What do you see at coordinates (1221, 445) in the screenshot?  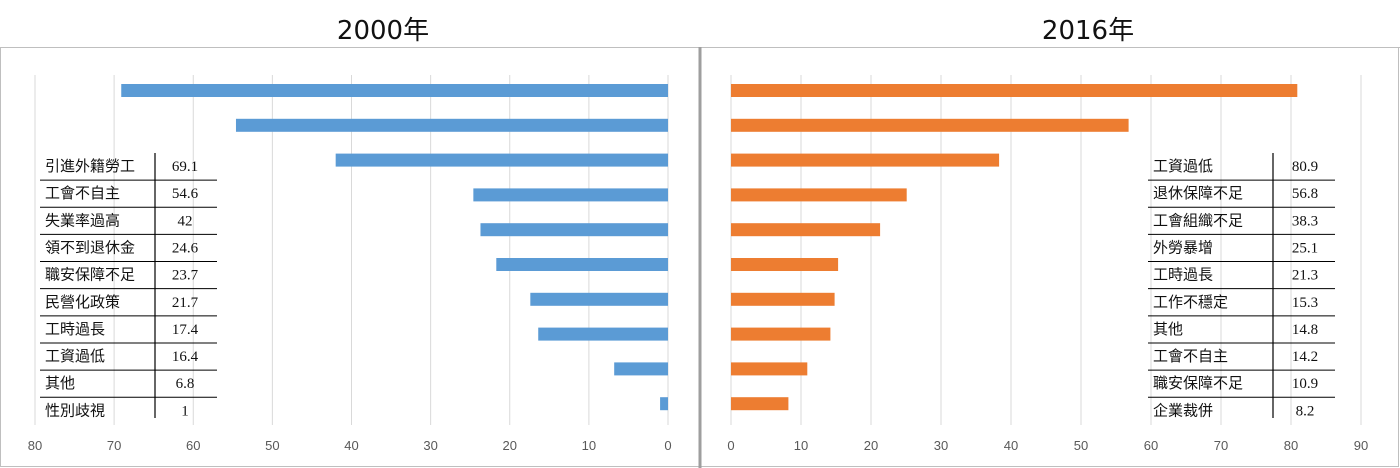 I see `right-x-tick-label: 70` at bounding box center [1221, 445].